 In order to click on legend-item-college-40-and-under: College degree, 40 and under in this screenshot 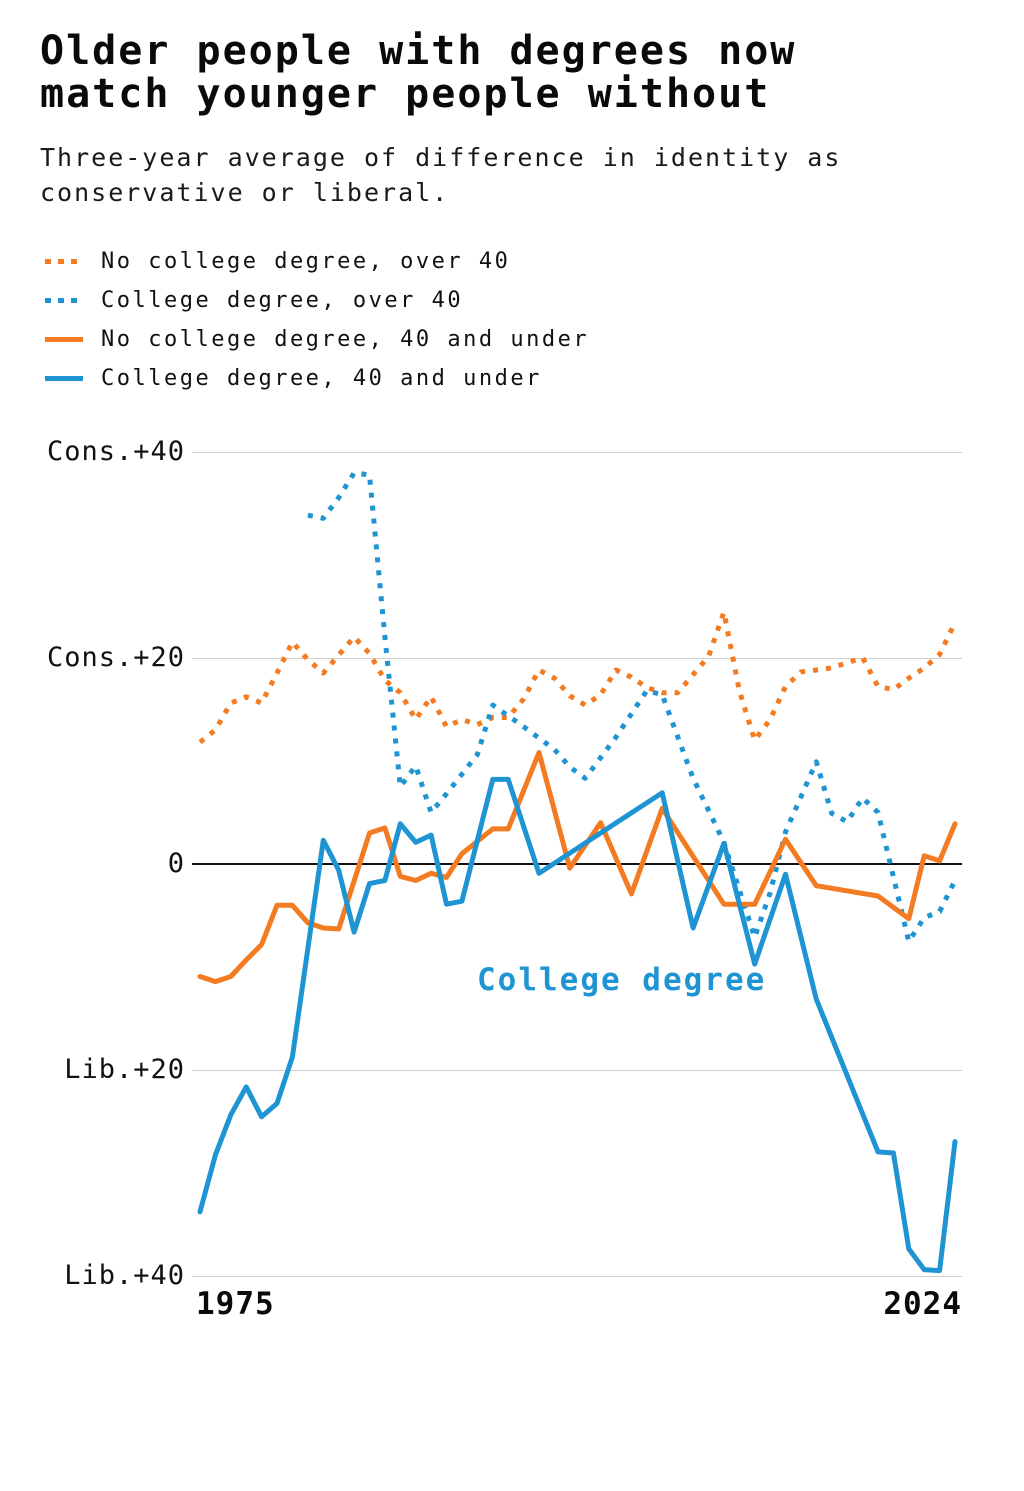, I will do `click(317, 378)`.